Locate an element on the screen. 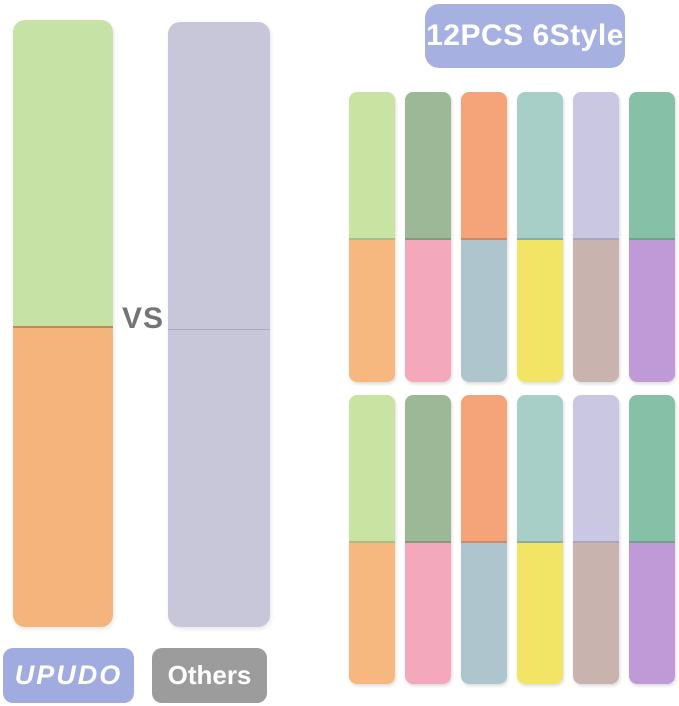  ours-brand-label: UPUDO is located at coordinates (68, 675).